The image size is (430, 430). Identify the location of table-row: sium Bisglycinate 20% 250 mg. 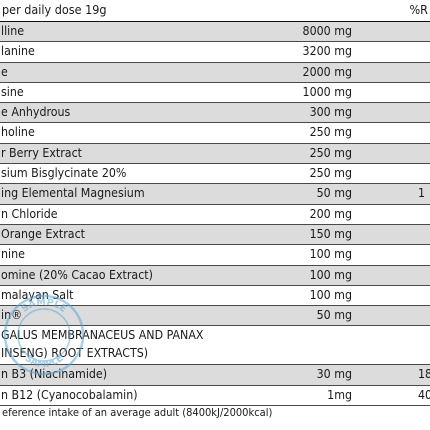
(215, 174).